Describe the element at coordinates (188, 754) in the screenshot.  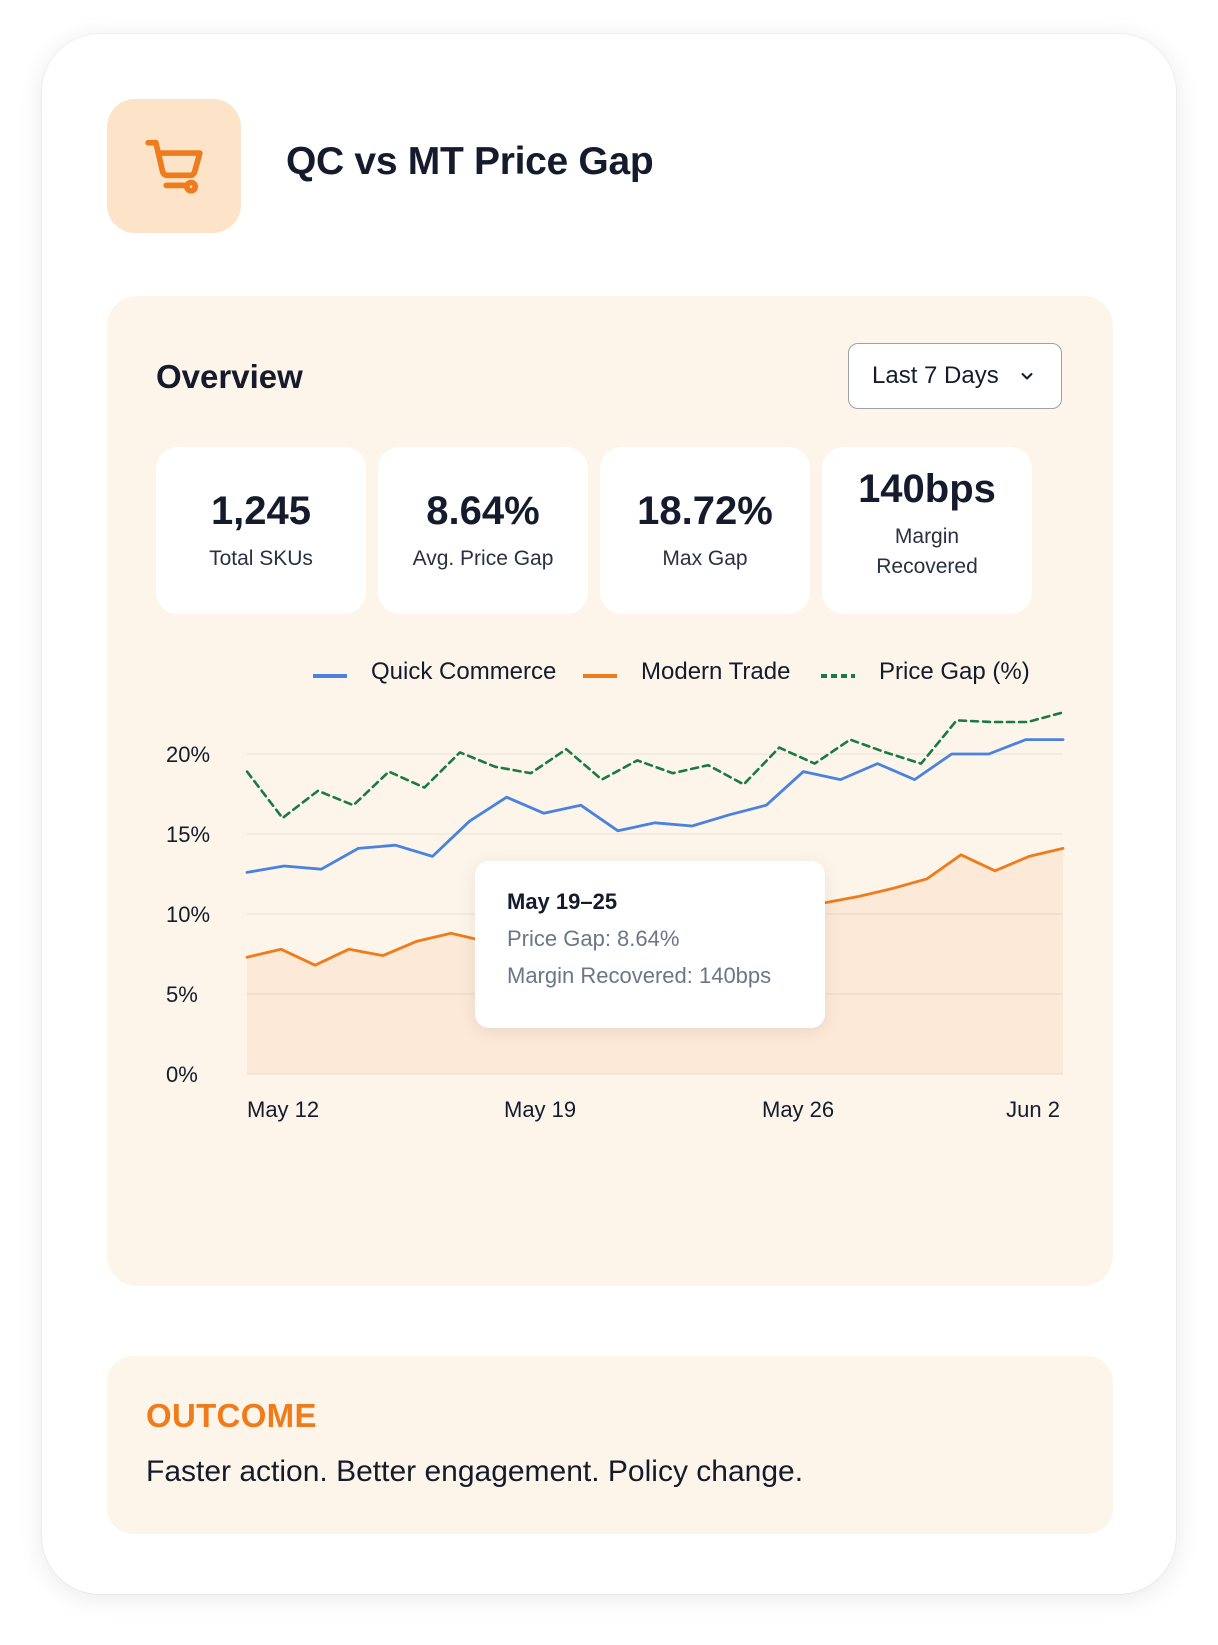
I see `y-tick-label: 20%` at that location.